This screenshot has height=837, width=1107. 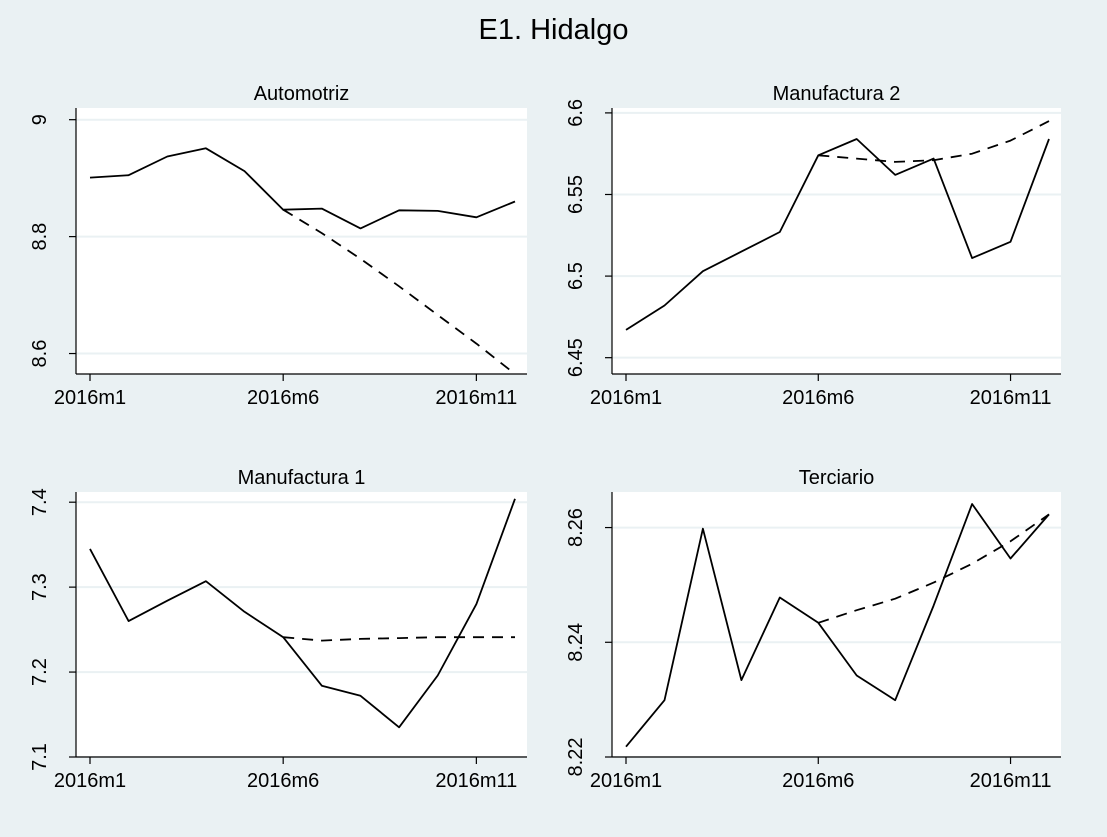 What do you see at coordinates (40, 502) in the screenshot?
I see `panel-manufactura-1-ytick-label-3: 7.4` at bounding box center [40, 502].